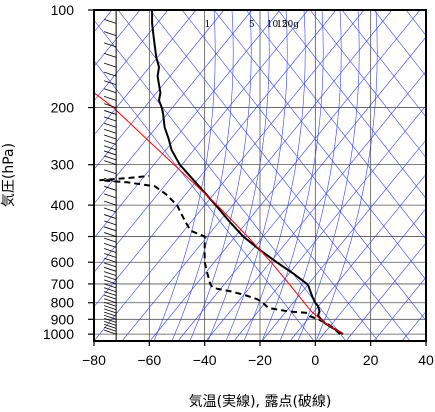 This screenshot has height=412, width=435. I want to click on x-tick-label: −80, so click(94, 360).